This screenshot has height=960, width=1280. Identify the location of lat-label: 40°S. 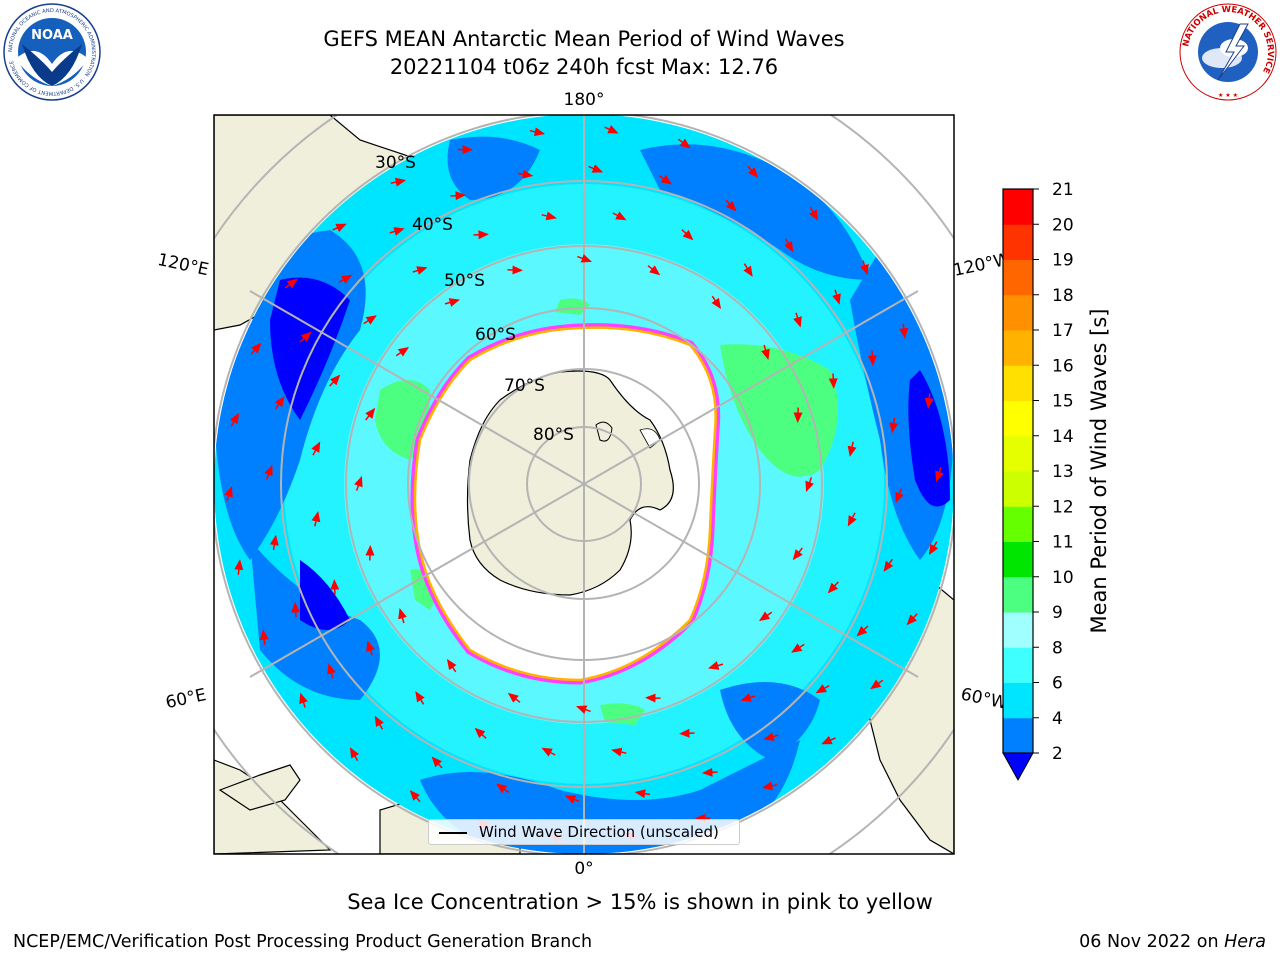
(432, 225).